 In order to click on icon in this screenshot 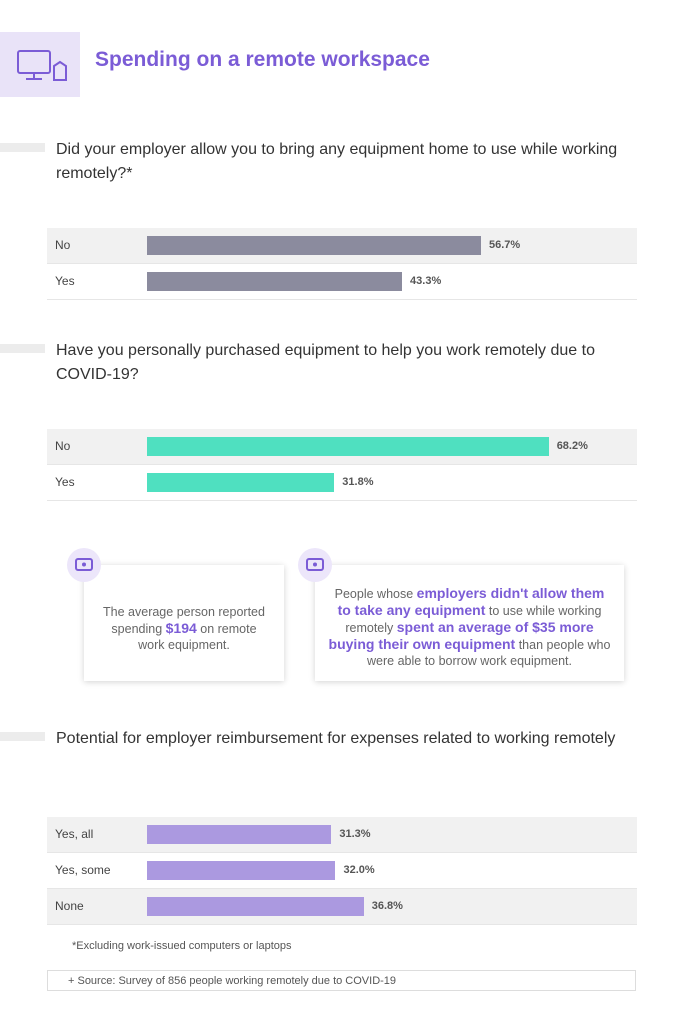, I will do `click(42, 65)`.